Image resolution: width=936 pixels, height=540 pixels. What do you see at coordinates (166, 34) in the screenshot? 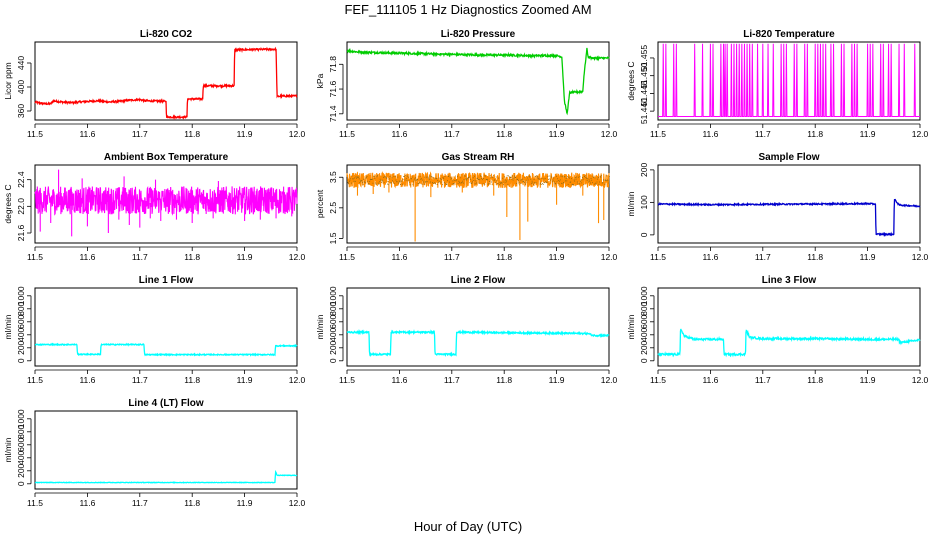
I see `panel-title: Li-820 CO2` at bounding box center [166, 34].